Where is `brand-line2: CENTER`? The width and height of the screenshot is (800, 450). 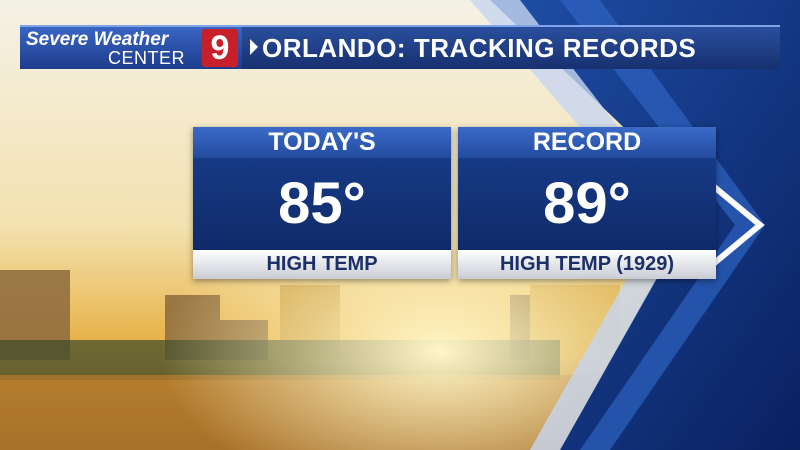 brand-line2: CENTER is located at coordinates (147, 58).